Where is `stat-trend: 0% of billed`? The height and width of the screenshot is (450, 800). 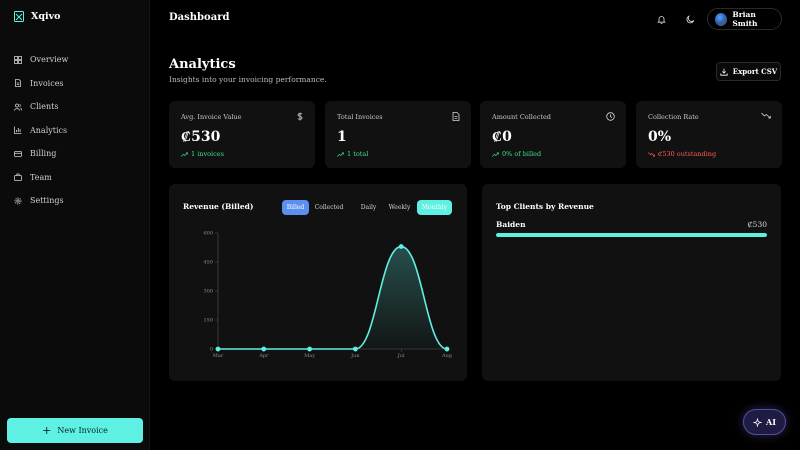 stat-trend: 0% of billed is located at coordinates (516, 154).